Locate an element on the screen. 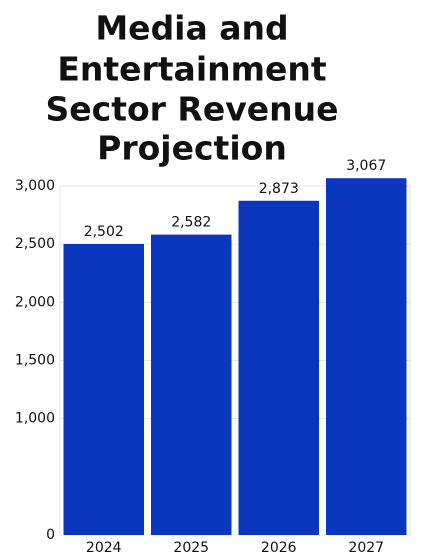 This screenshot has width=435, height=557. x-tick-label: 2027 is located at coordinates (366, 548).